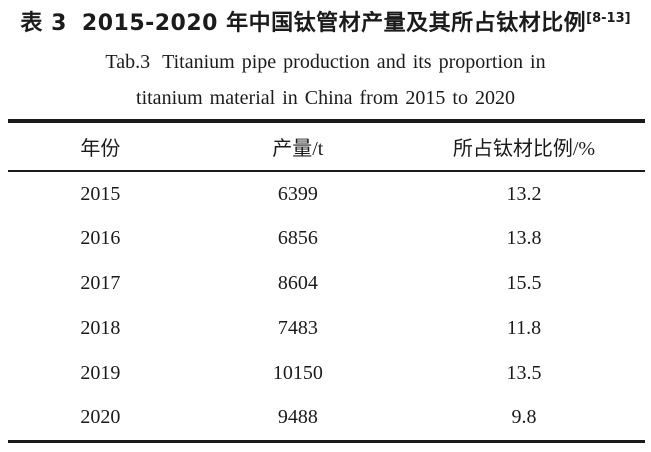  Describe the element at coordinates (524, 373) in the screenshot. I see `table-cell-proportion: 13.5` at that location.